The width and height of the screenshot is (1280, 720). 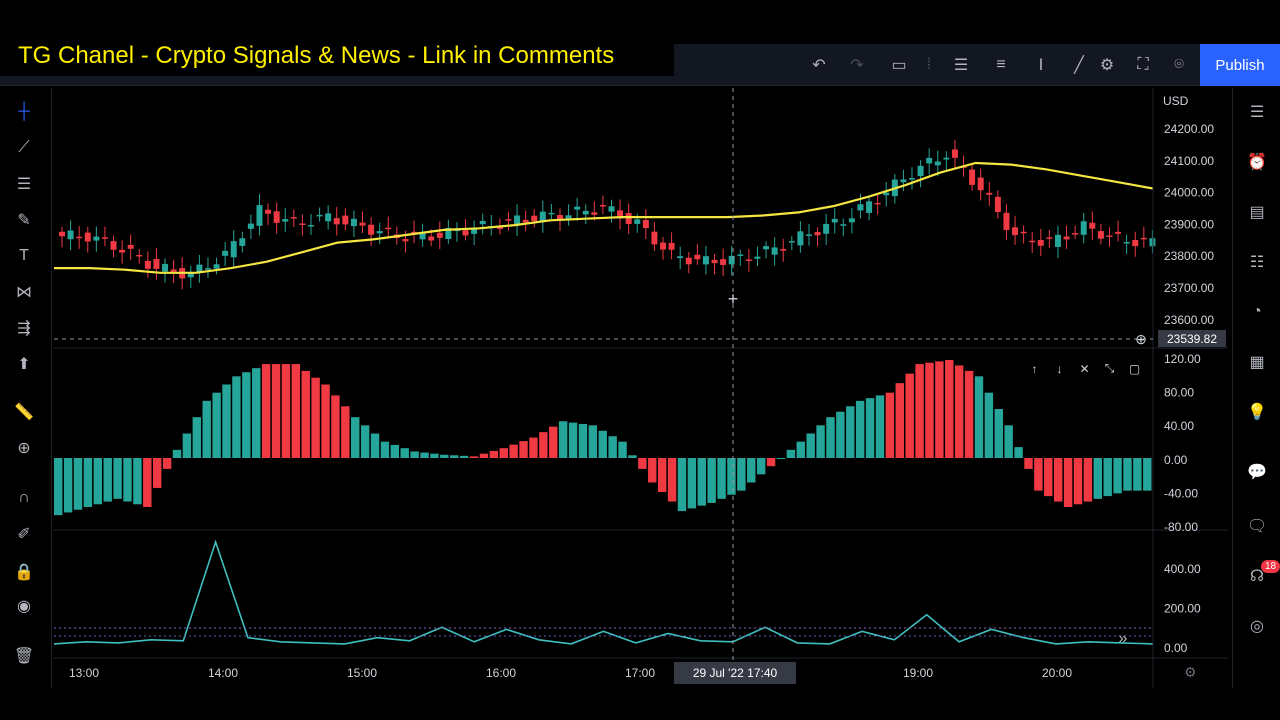 What do you see at coordinates (24, 220) in the screenshot?
I see `brush-icon: ✎` at bounding box center [24, 220].